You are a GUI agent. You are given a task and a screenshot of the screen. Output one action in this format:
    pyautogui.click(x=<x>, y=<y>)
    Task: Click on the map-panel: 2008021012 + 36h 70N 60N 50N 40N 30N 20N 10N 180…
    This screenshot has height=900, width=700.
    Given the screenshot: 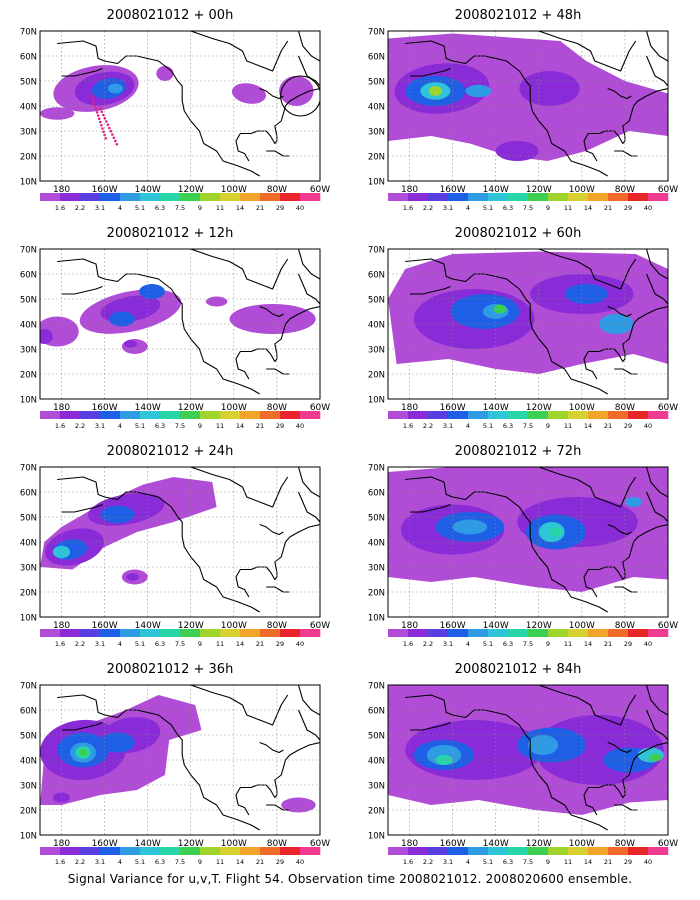 What is the action you would take?
    pyautogui.click(x=170, y=769)
    